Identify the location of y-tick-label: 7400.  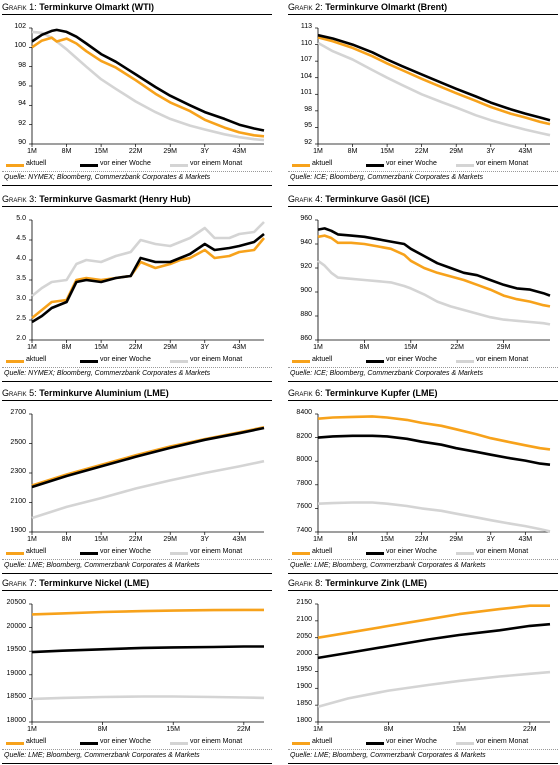
(304, 530).